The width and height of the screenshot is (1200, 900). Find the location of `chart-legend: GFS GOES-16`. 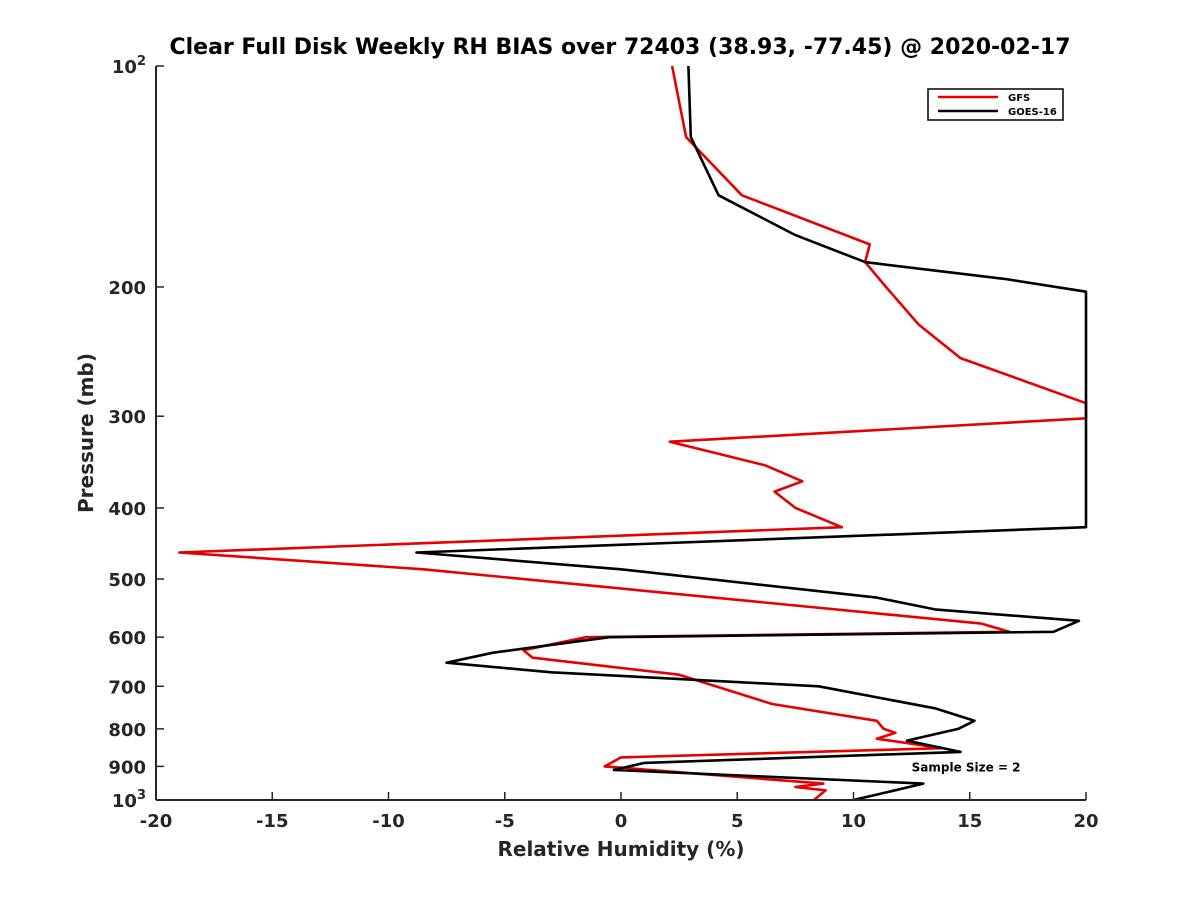

chart-legend: GFS GOES-16 is located at coordinates (995, 104).